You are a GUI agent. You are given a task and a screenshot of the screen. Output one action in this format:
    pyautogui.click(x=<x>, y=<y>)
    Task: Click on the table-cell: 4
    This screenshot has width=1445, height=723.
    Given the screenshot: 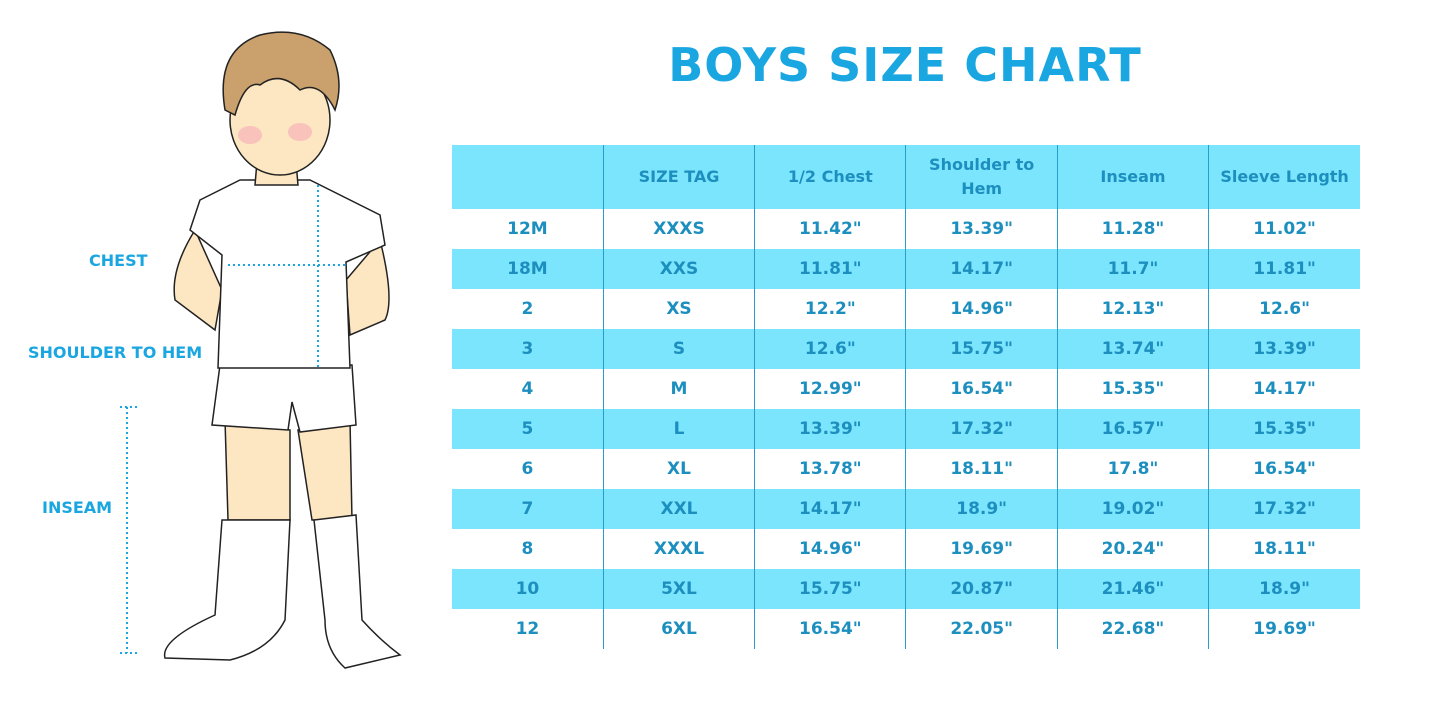 What is the action you would take?
    pyautogui.click(x=527, y=389)
    